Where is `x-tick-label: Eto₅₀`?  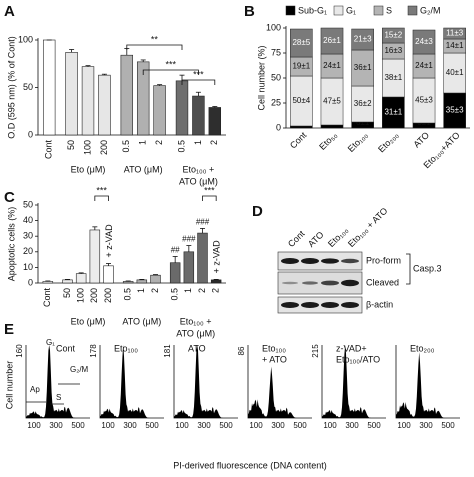 x-tick-label: Eto₅₀ is located at coordinates (328, 141).